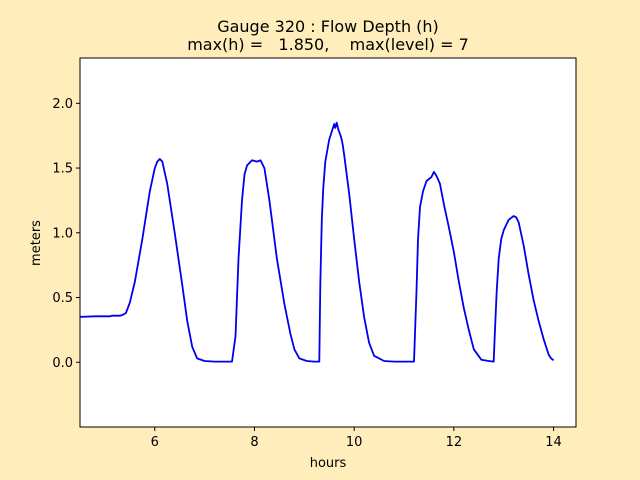 The width and height of the screenshot is (640, 480). I want to click on x-tick-label: 14, so click(553, 442).